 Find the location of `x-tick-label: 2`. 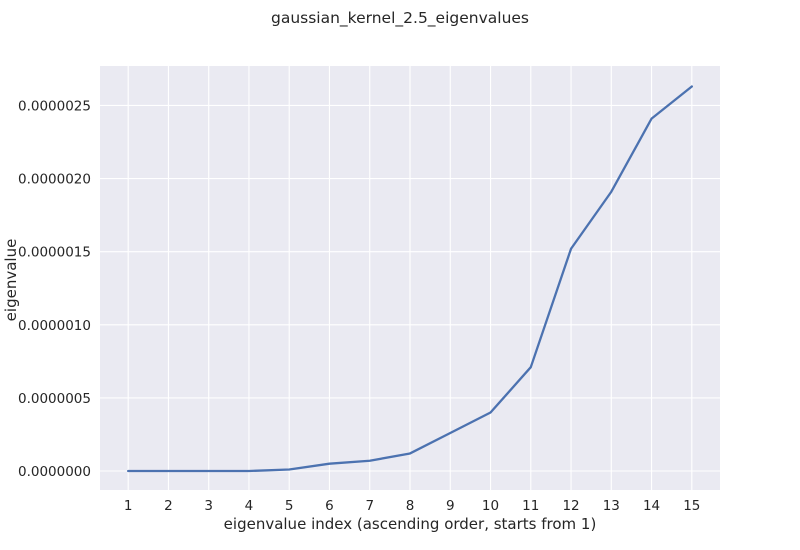

x-tick-label: 2 is located at coordinates (168, 506).